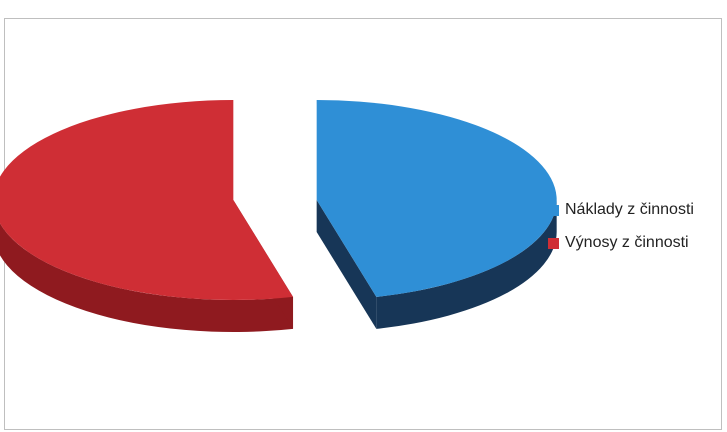 This screenshot has width=727, height=432. I want to click on legend-item-naklady: Náklady z činnosti, so click(621, 210).